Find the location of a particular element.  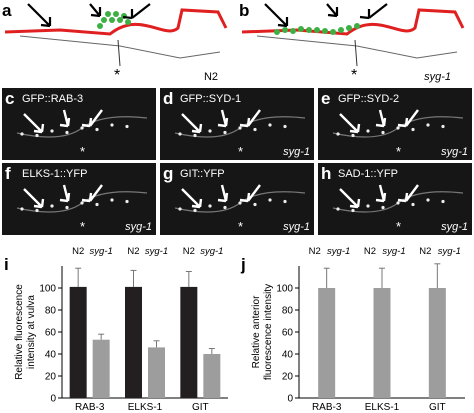

neuron is located at coordinates (116, 22).